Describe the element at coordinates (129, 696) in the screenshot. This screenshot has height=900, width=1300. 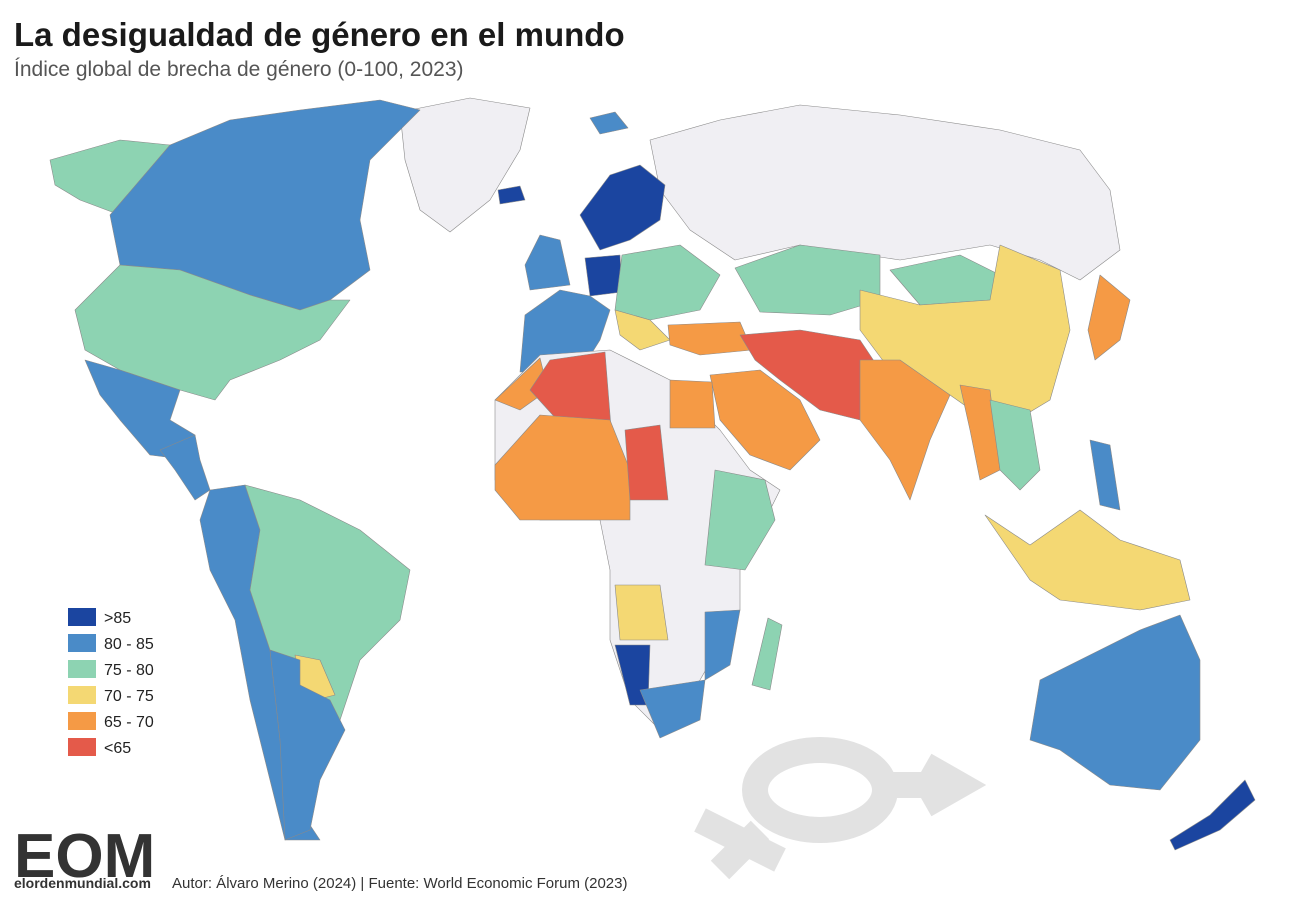
I see `legend-label: 70 - 75` at that location.